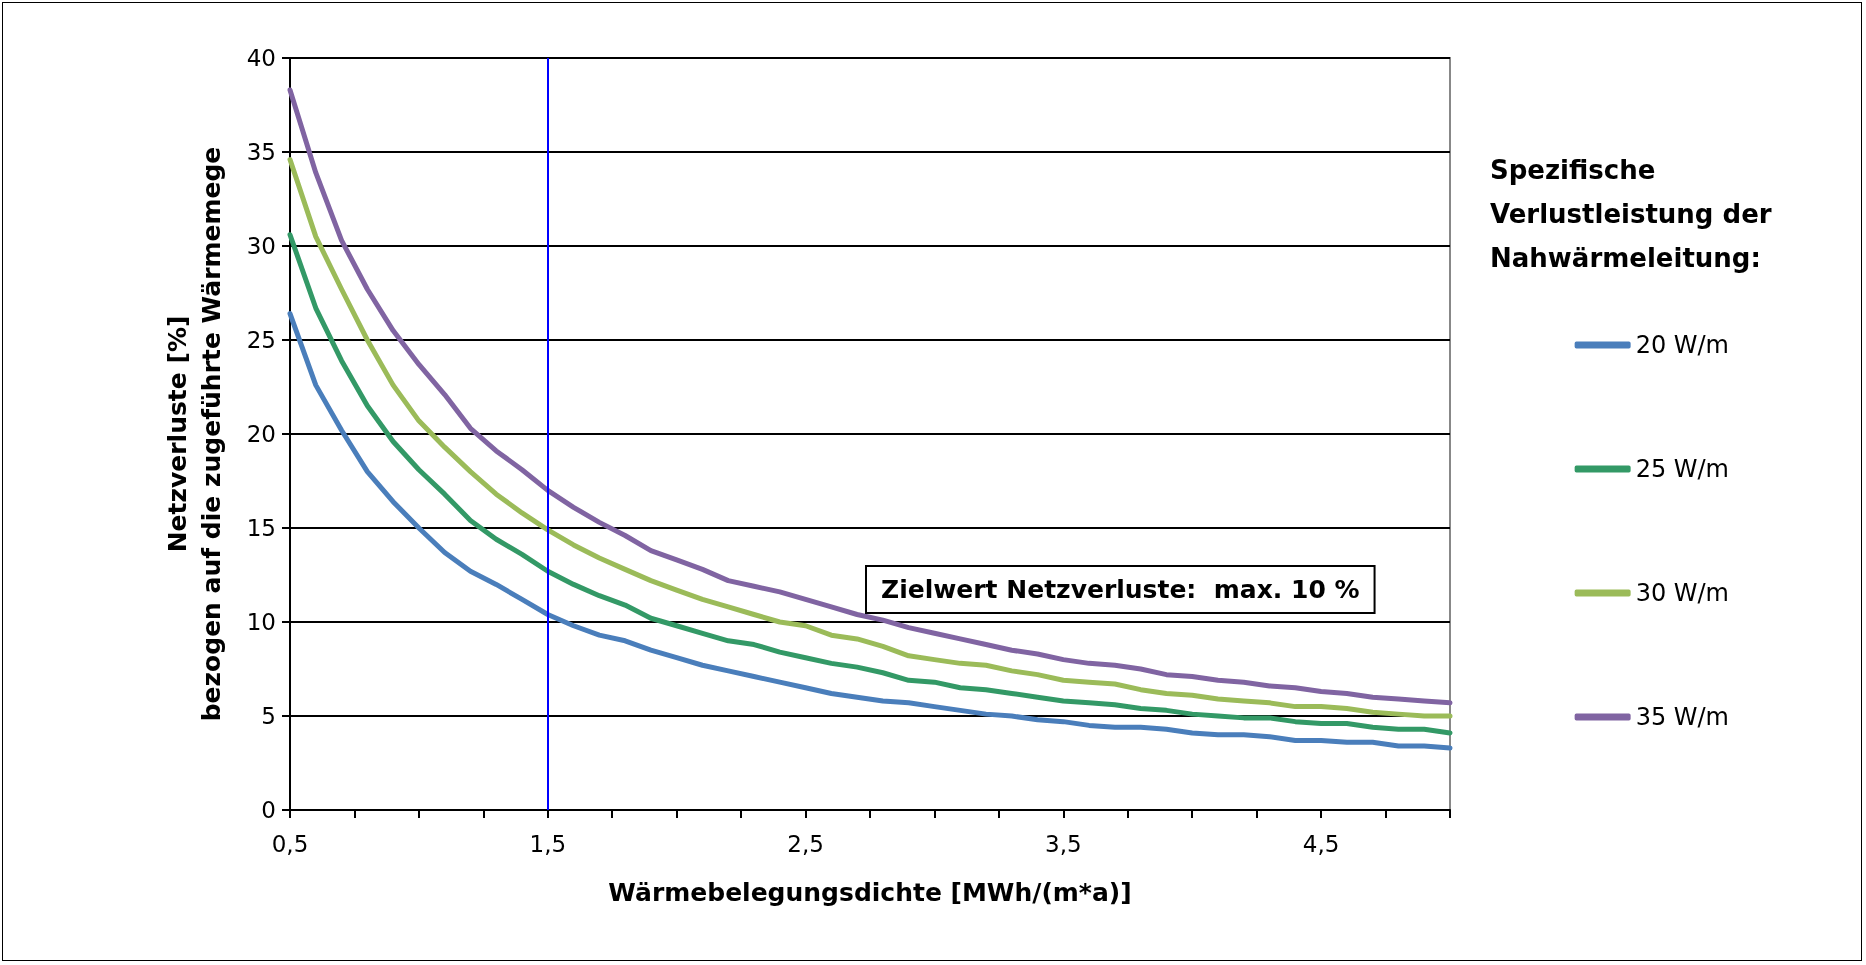 The height and width of the screenshot is (965, 1866). I want to click on legend-label: 30 W/m, so click(1682, 593).